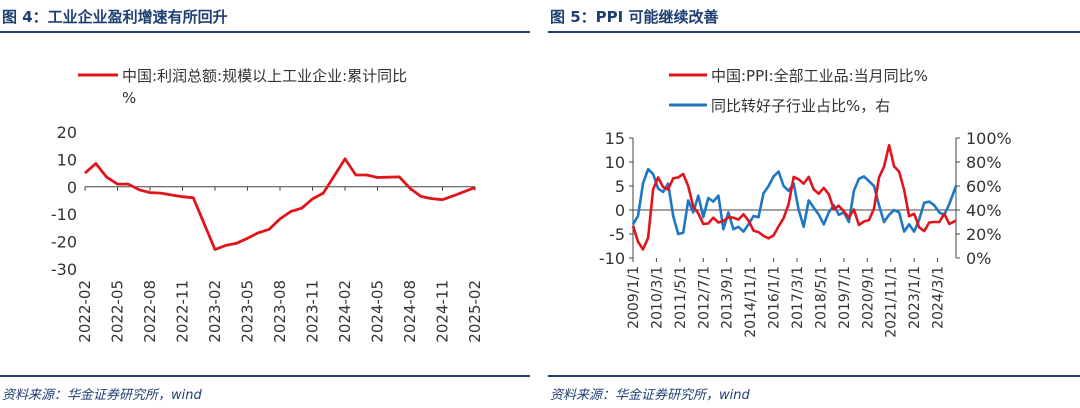 Image resolution: width=1080 pixels, height=408 pixels. Describe the element at coordinates (615, 138) in the screenshot. I see `y-tick-label-left: 15` at that location.